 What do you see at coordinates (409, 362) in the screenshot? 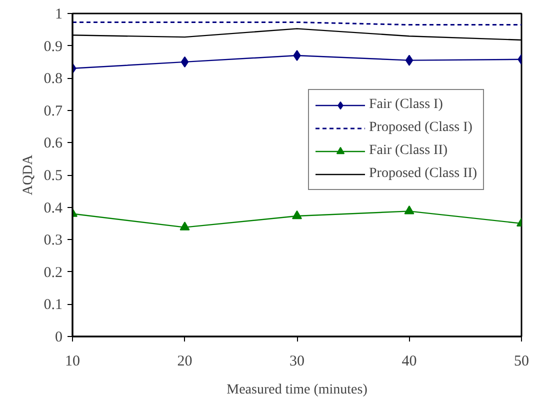
I see `x-tick-label: 40` at bounding box center [409, 362].